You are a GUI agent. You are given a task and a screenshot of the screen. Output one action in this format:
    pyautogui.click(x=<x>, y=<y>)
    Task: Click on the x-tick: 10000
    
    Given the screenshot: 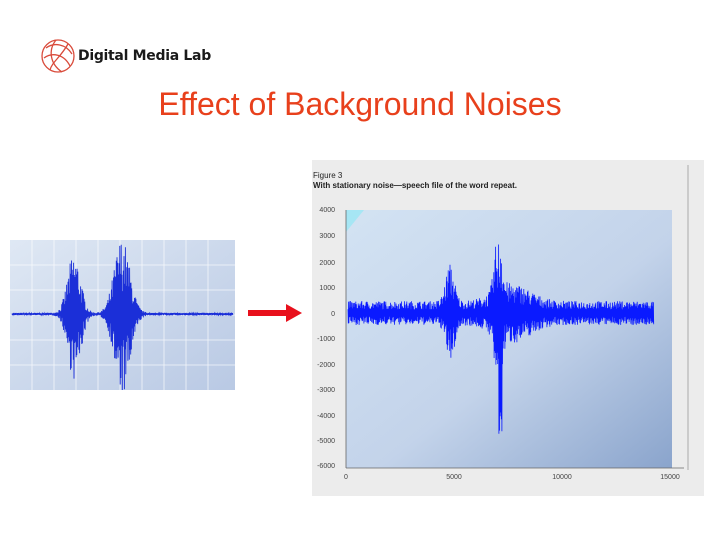 What is the action you would take?
    pyautogui.click(x=562, y=477)
    